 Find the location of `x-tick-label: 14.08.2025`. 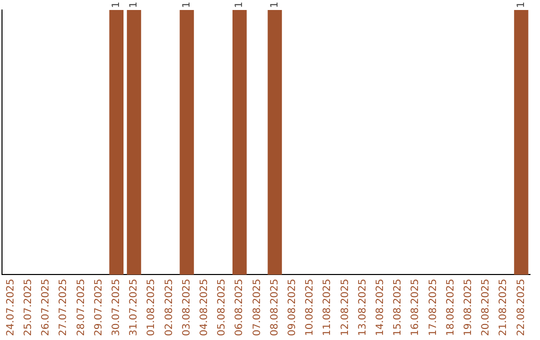

x-tick-label: 14.08.2025 is located at coordinates (380, 307).